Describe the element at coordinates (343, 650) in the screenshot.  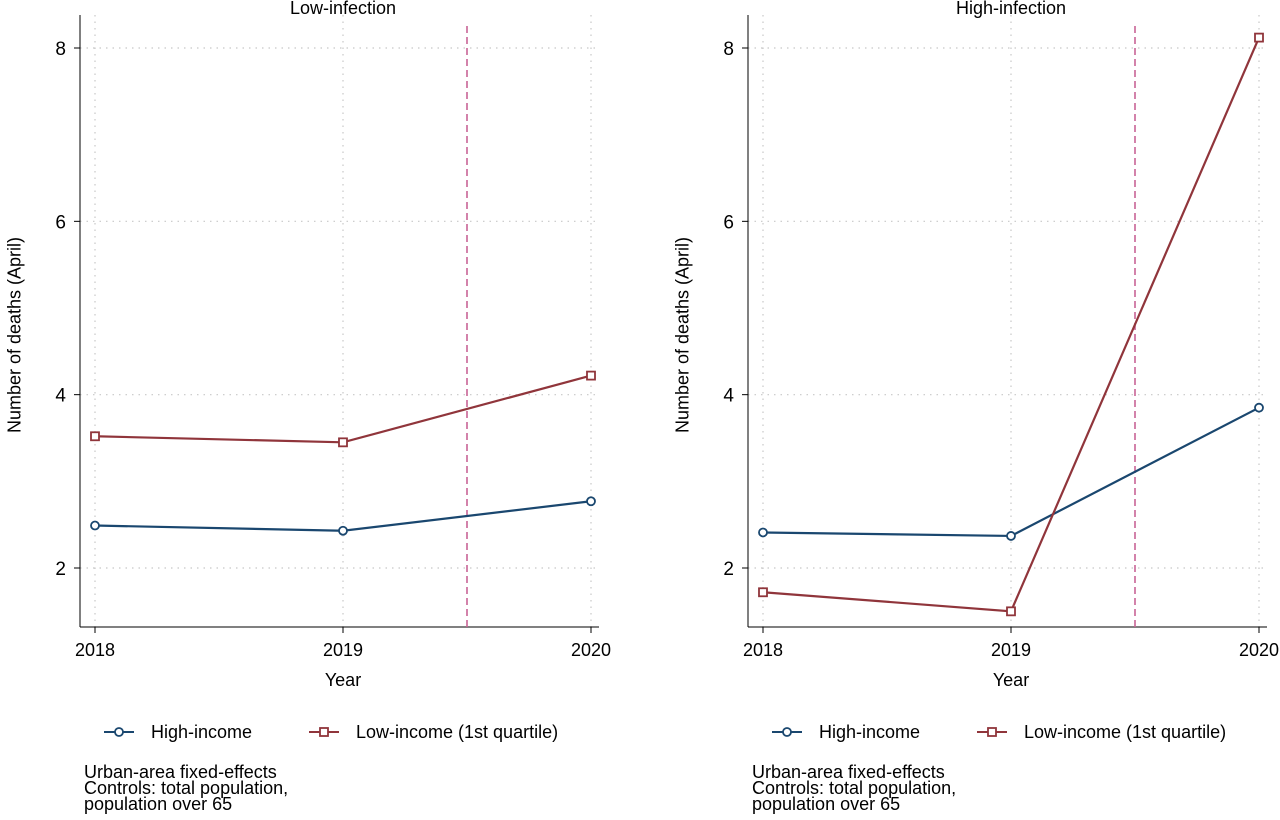
I see `panel-left-x-tick-label: 2019` at that location.